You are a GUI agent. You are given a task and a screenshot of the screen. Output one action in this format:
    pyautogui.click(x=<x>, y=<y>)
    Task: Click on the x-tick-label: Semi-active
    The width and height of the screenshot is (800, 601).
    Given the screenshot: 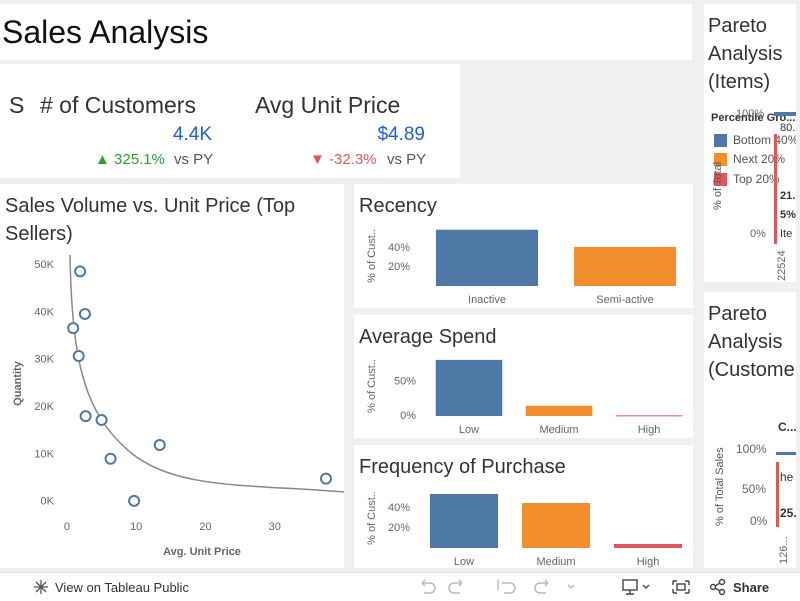 What is the action you would take?
    pyautogui.click(x=624, y=300)
    